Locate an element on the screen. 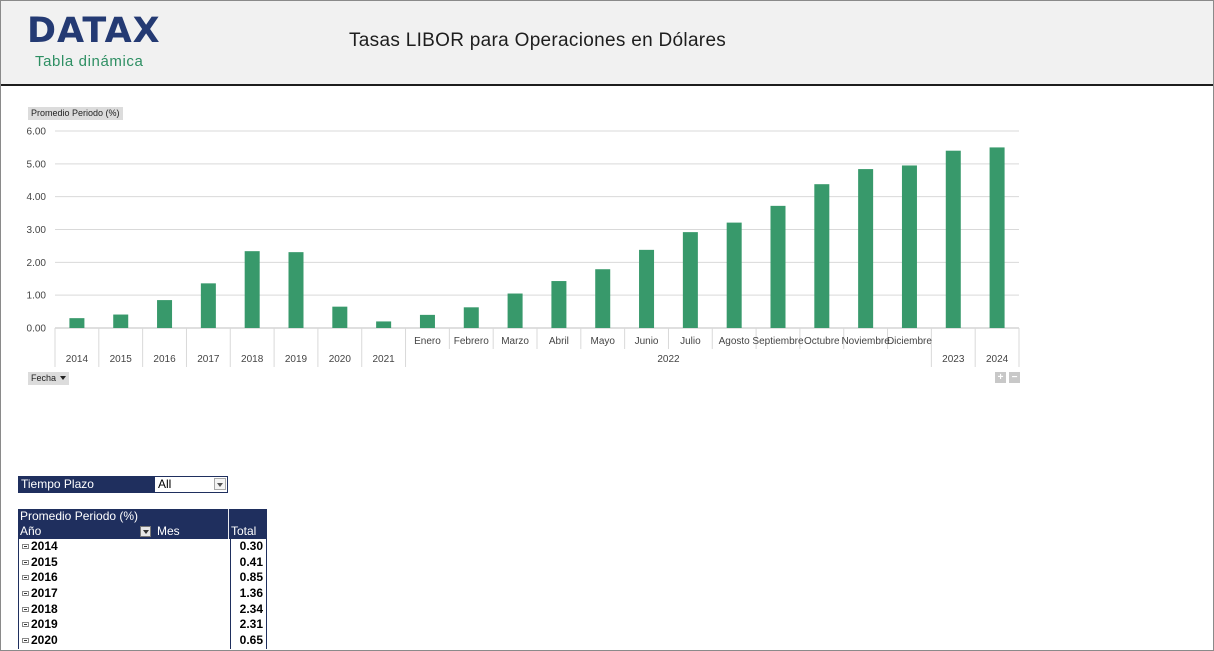 Image resolution: width=1214 pixels, height=651 pixels. x-tick-label: Junio is located at coordinates (647, 341).